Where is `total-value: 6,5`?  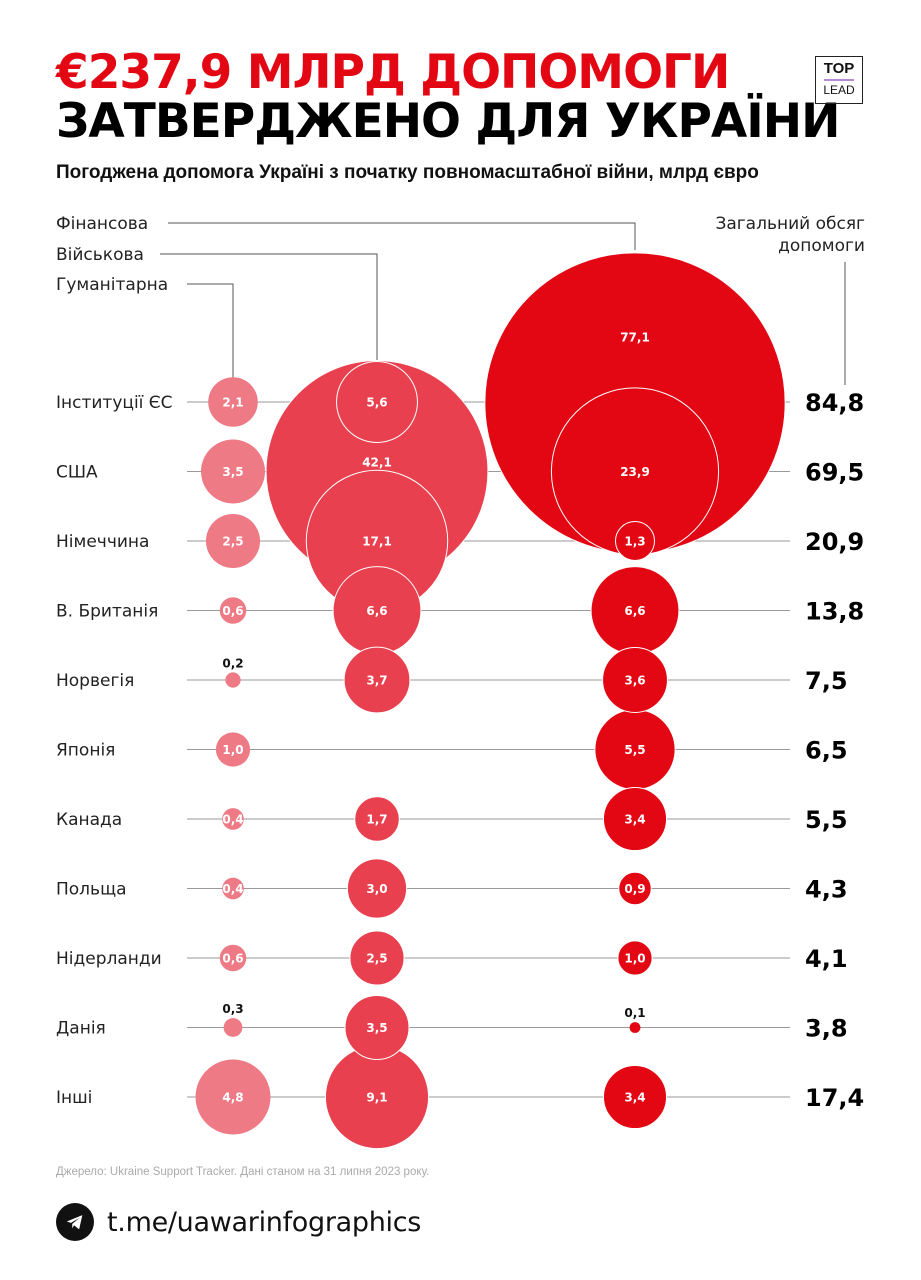
total-value: 6,5 is located at coordinates (826, 751).